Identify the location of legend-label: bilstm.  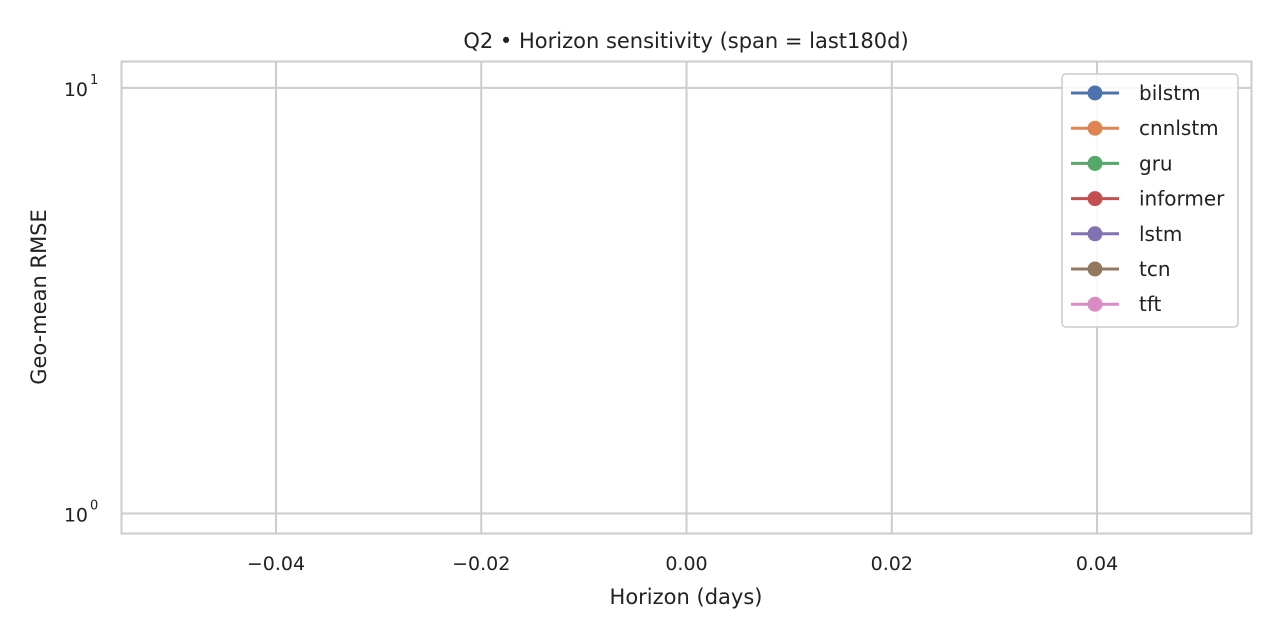
(1170, 93).